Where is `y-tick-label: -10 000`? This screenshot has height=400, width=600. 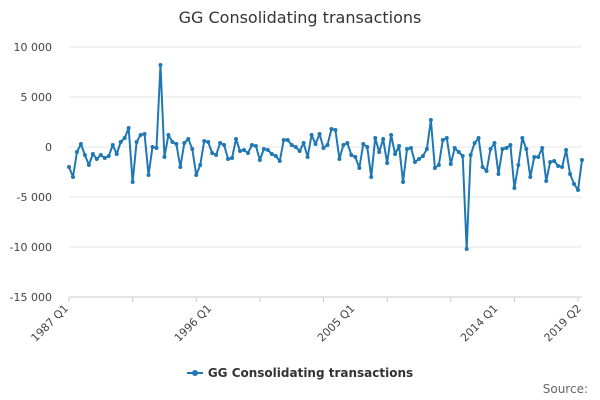
y-tick-label: -10 000 is located at coordinates (31, 247).